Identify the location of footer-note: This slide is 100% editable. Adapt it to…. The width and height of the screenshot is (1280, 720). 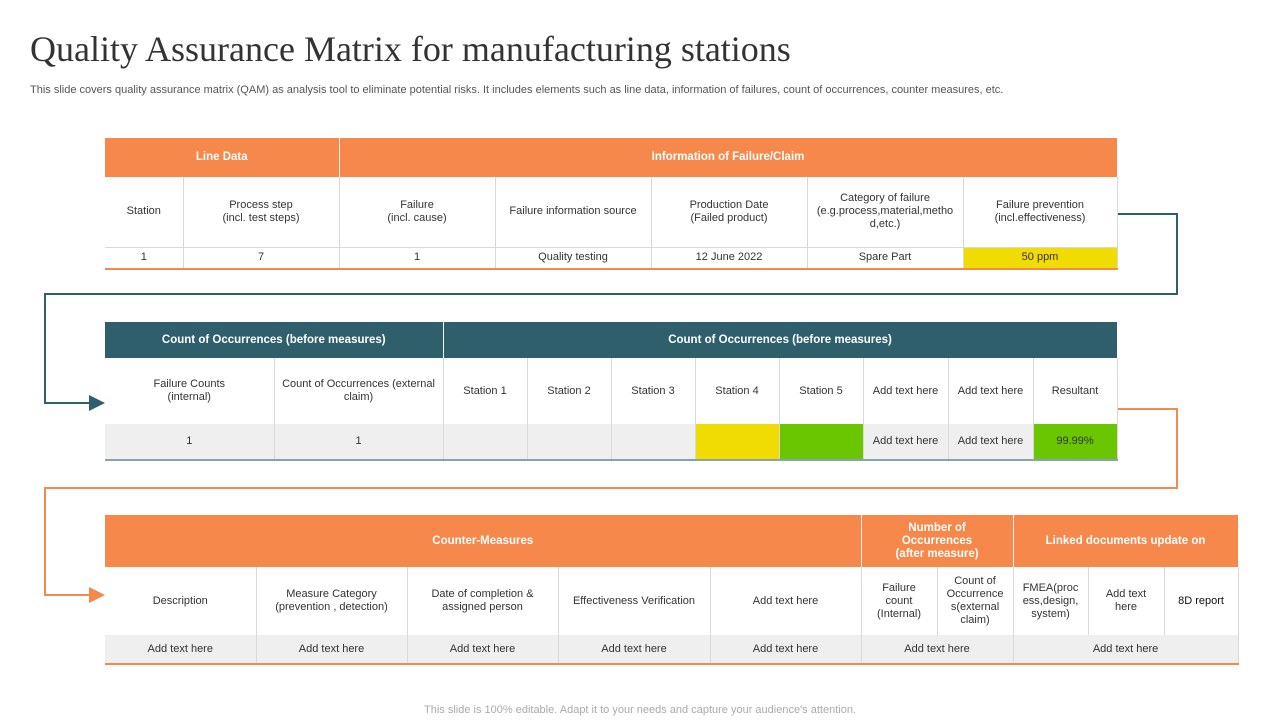
(640, 710).